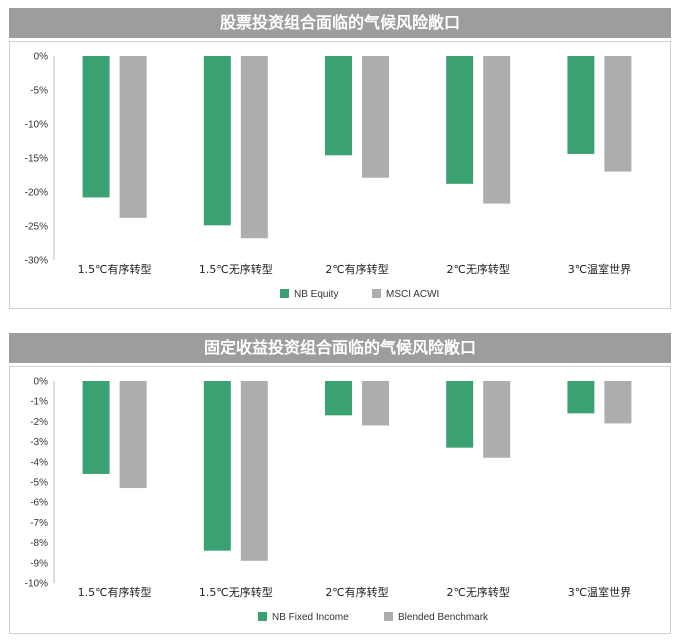 The height and width of the screenshot is (643, 683). I want to click on fixed-income-chart-title: 固定收益投资组合面临的气候风险敞口, so click(340, 348).